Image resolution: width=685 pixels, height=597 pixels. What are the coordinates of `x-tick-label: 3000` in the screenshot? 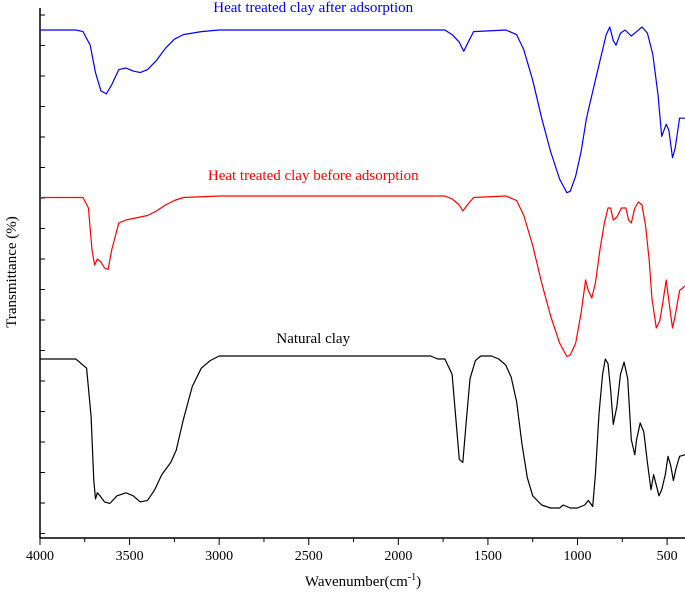 It's located at (219, 556).